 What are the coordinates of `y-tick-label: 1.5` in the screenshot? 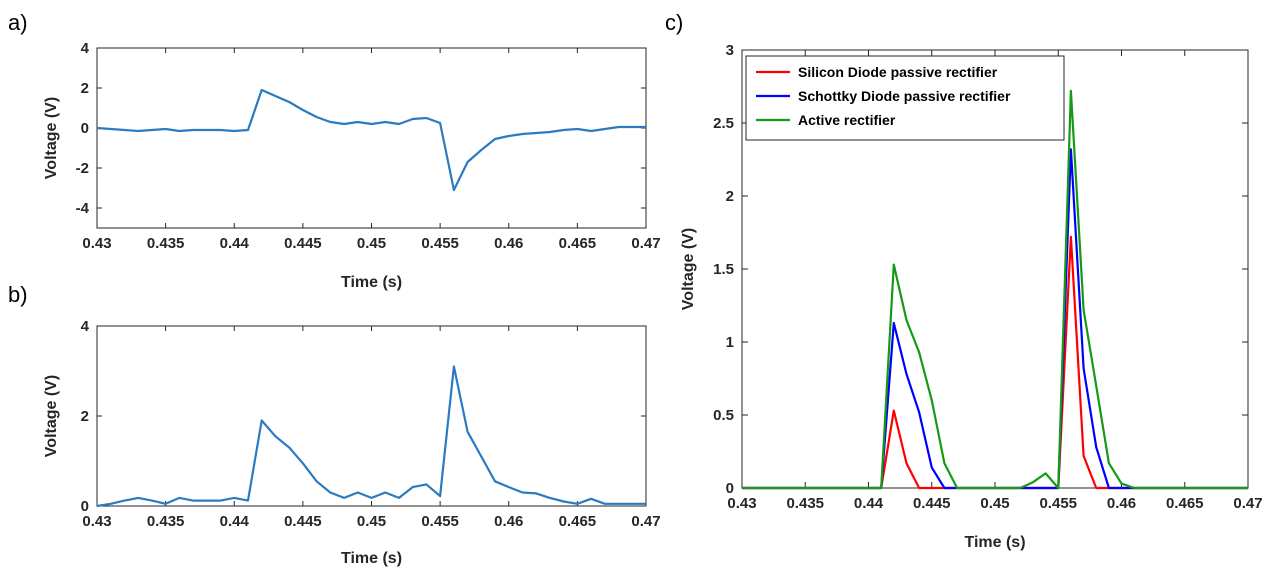 It's located at (723, 269).